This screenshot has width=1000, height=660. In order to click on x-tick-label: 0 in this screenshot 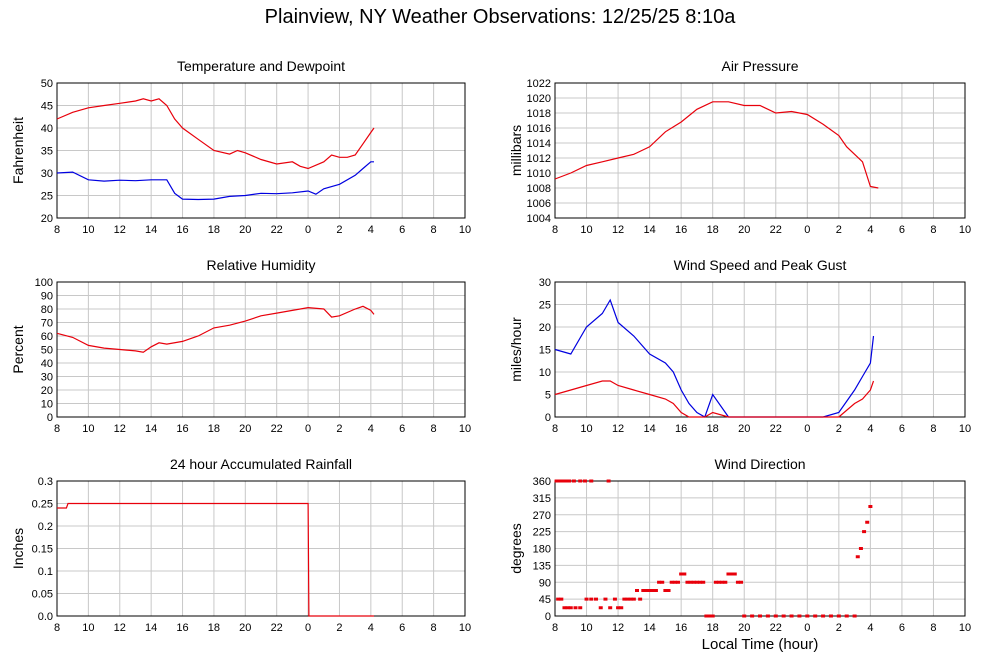, I will do `click(807, 429)`.